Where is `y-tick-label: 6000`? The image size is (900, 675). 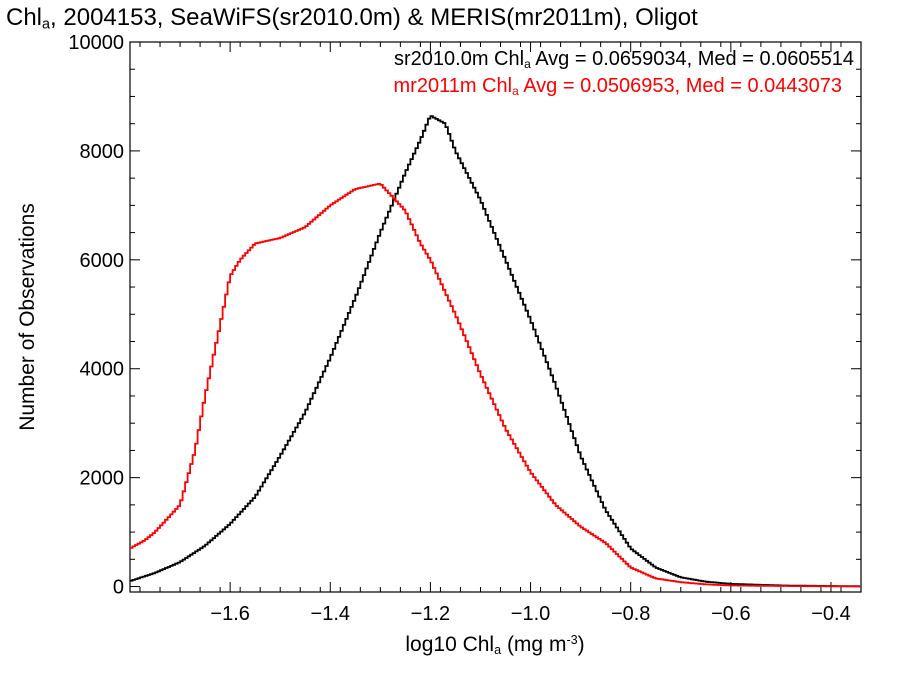
y-tick-label: 6000 is located at coordinates (102, 261).